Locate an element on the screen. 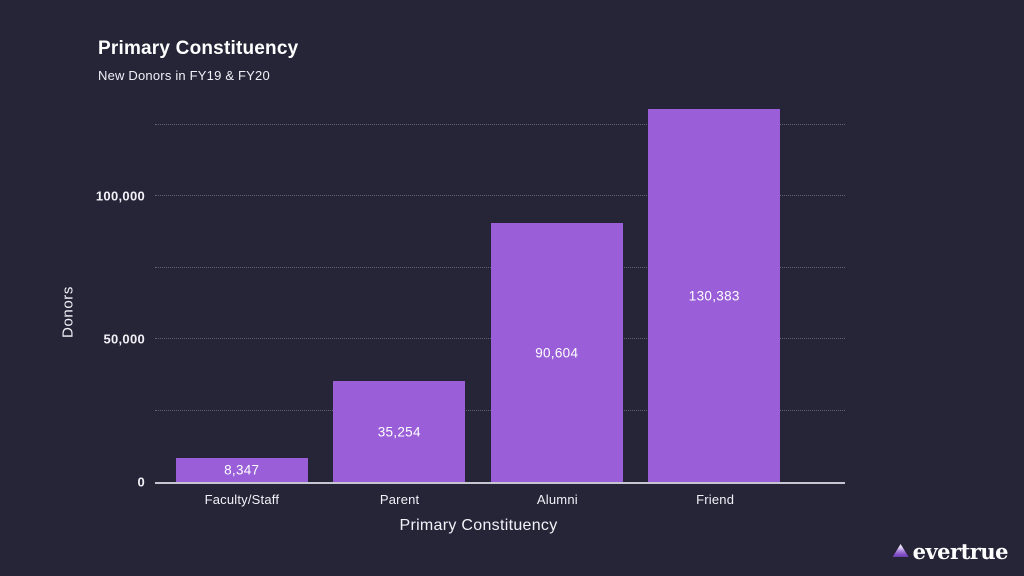 This screenshot has width=1024, height=576. bar-value-label: 35,254 is located at coordinates (399, 431).